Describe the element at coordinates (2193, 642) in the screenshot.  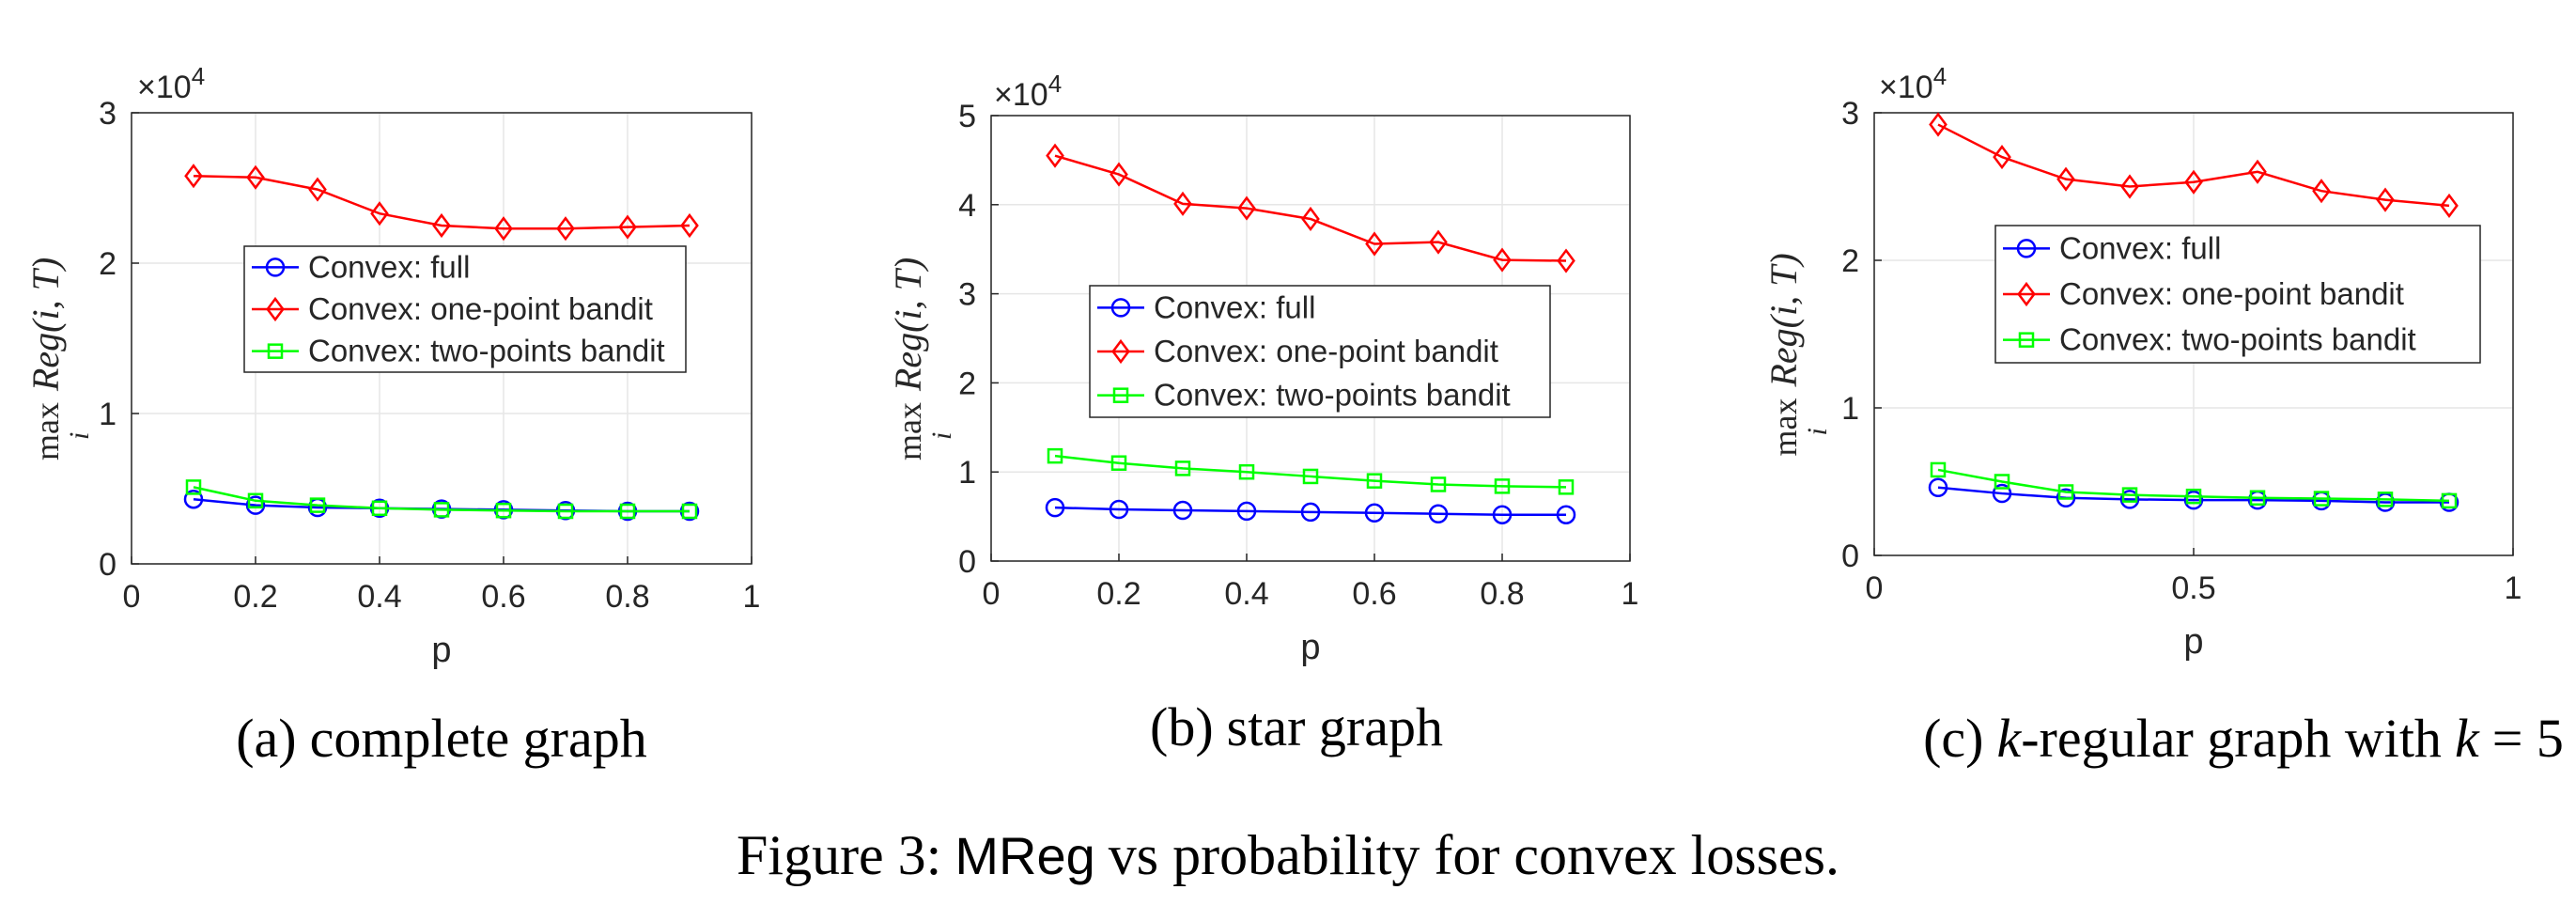
I see `x-axis-label: p` at that location.